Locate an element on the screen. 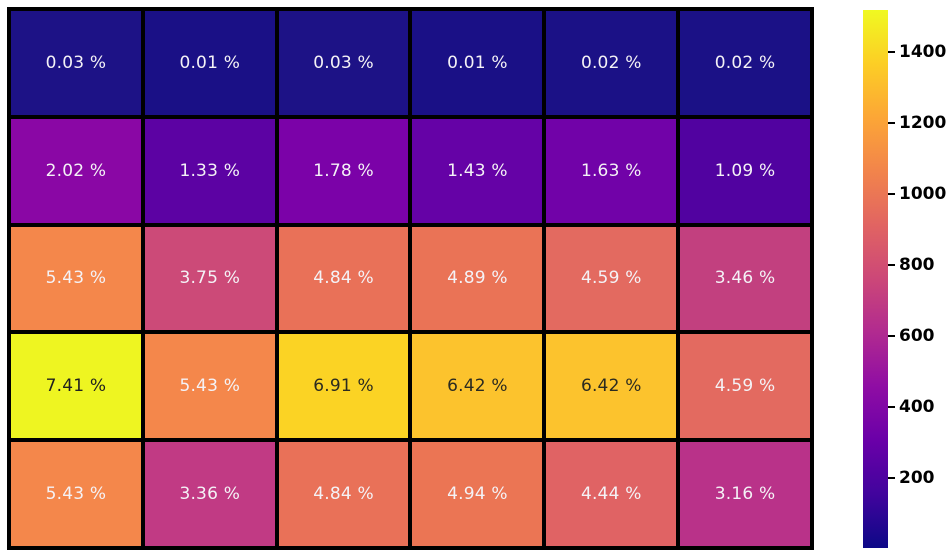  heatmap-cell: 7.41 % is located at coordinates (76, 386).